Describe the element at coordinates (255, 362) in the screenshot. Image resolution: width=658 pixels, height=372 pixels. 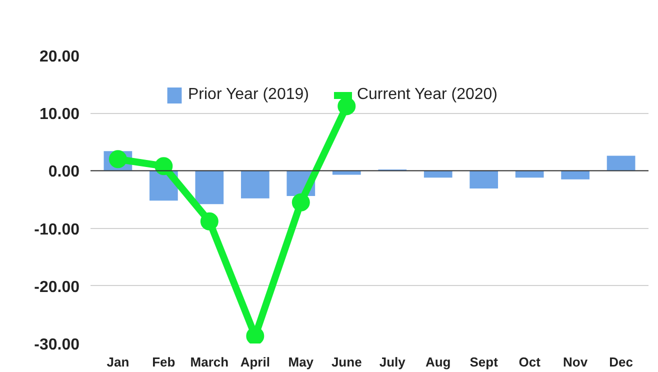
I see `x-tick-label: April` at that location.